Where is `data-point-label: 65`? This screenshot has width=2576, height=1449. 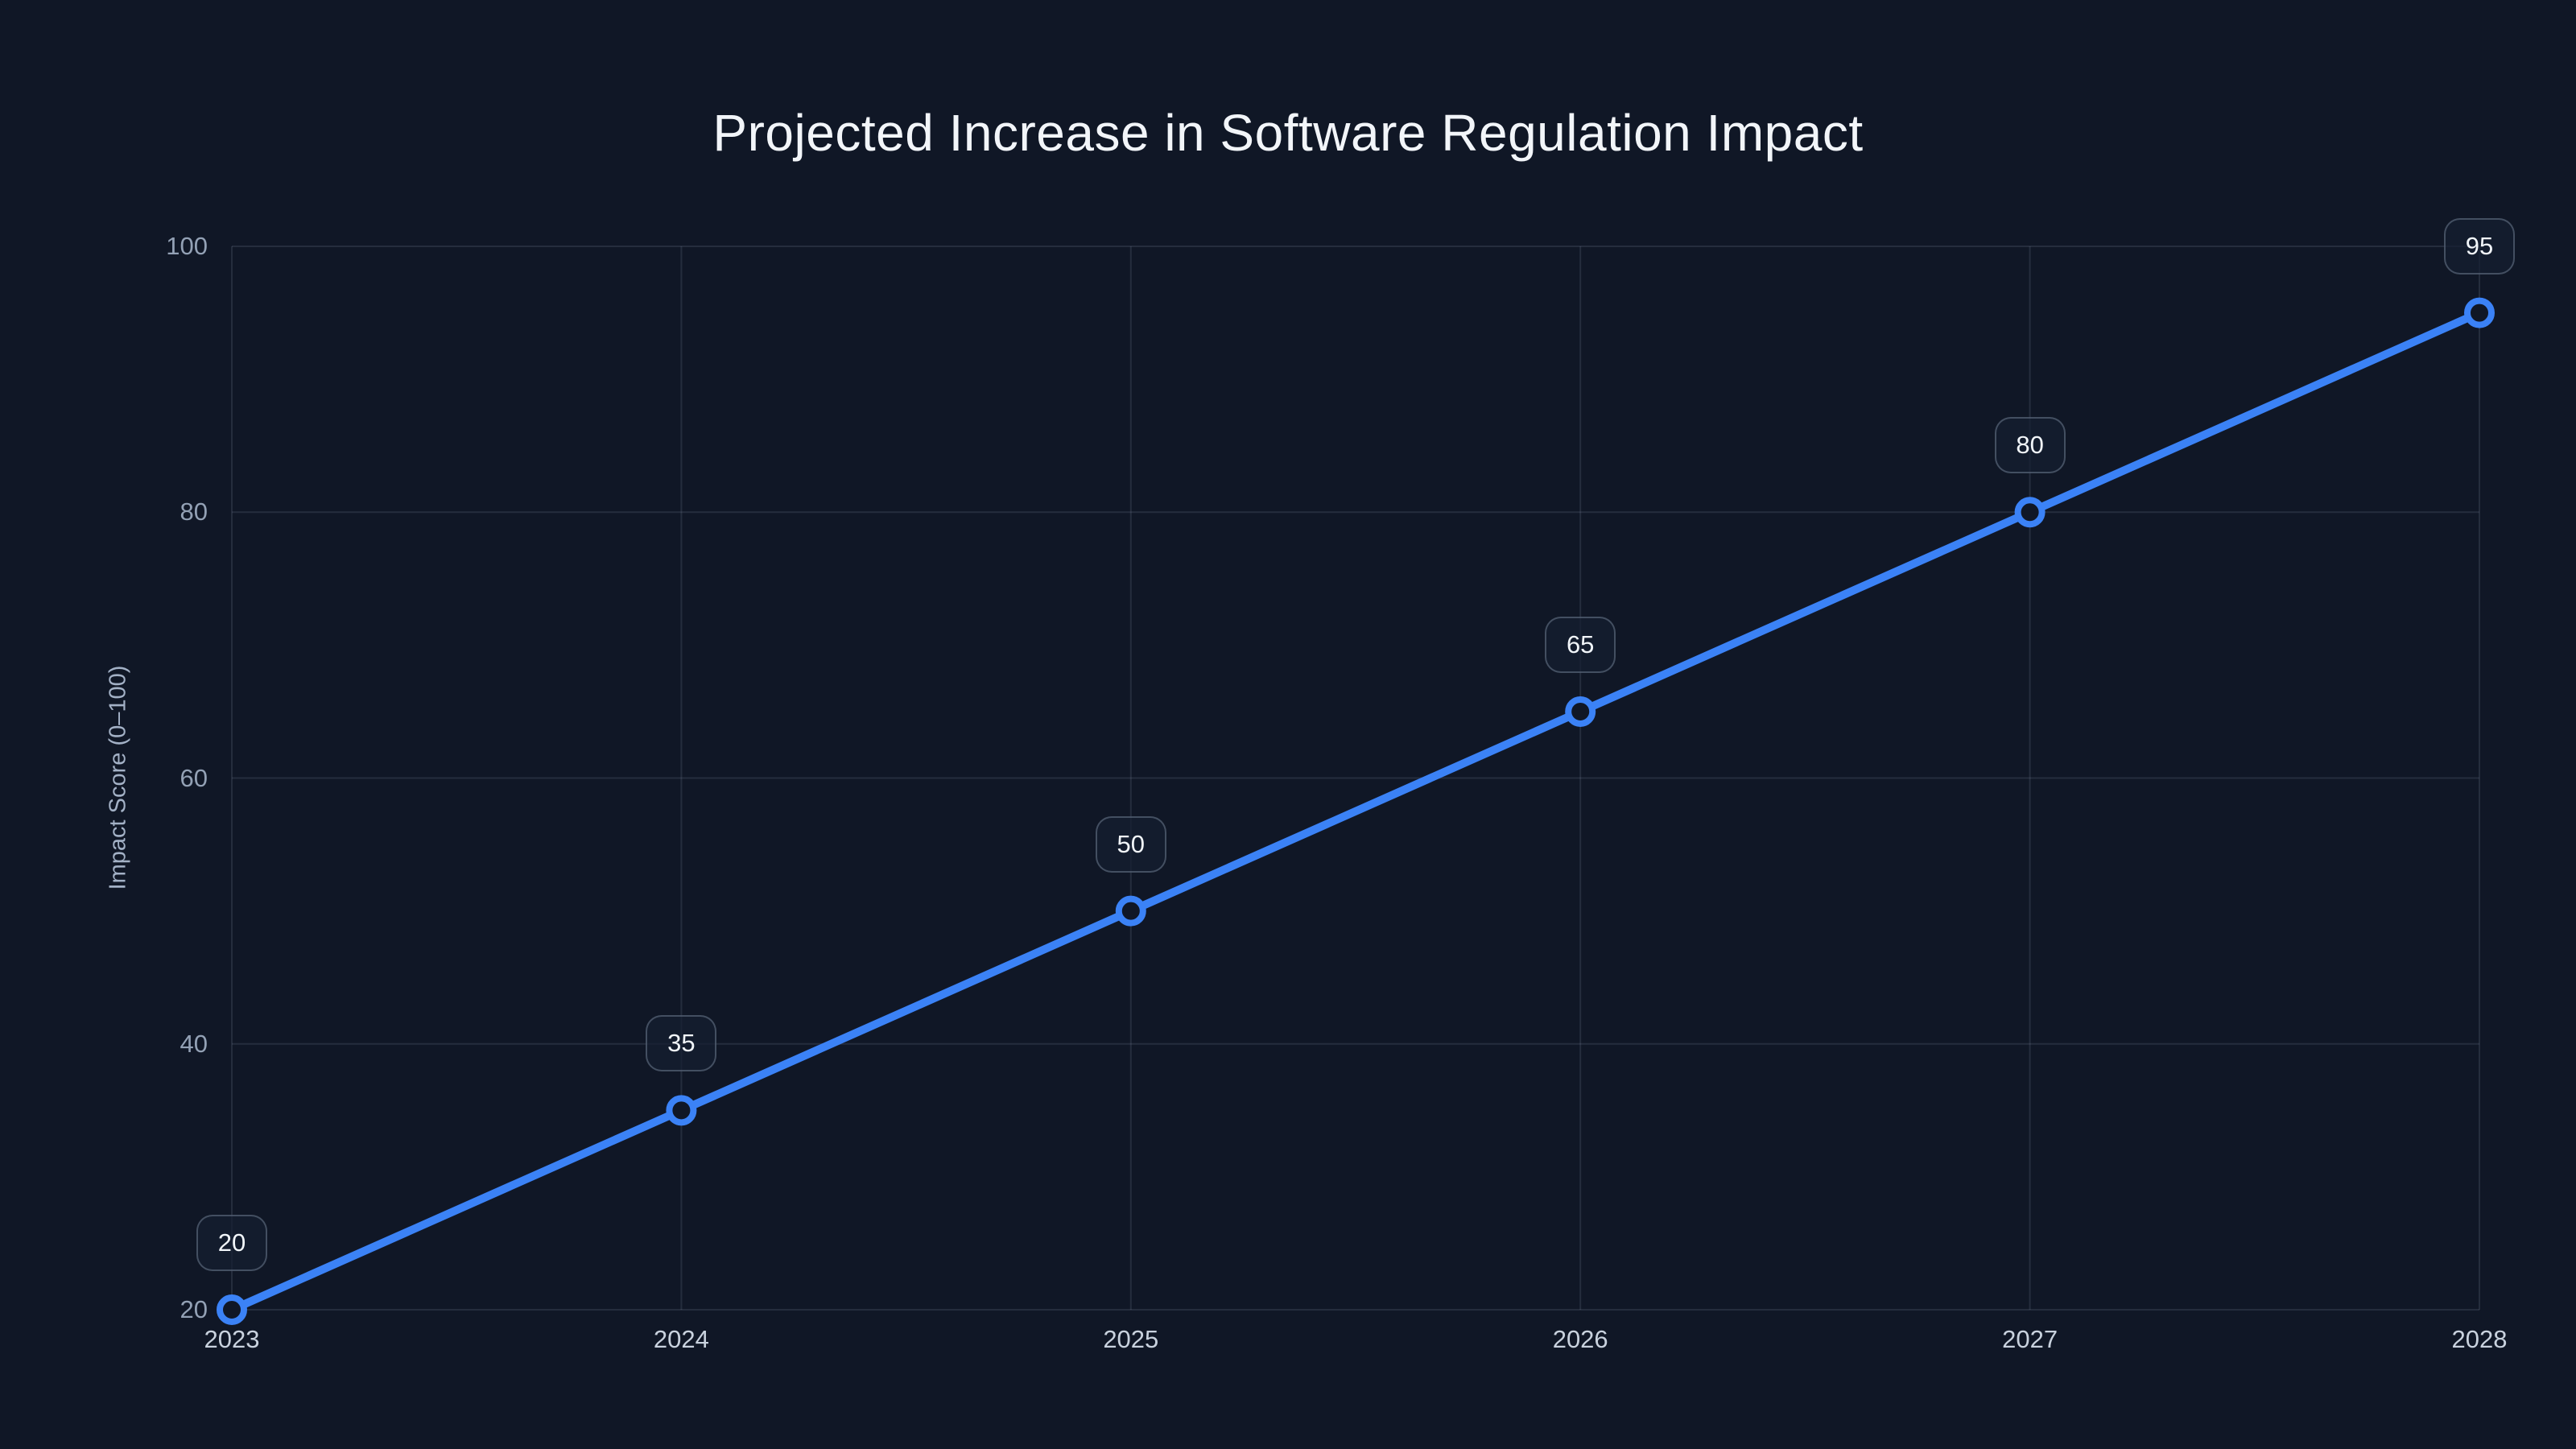
data-point-label: 65 is located at coordinates (1580, 644).